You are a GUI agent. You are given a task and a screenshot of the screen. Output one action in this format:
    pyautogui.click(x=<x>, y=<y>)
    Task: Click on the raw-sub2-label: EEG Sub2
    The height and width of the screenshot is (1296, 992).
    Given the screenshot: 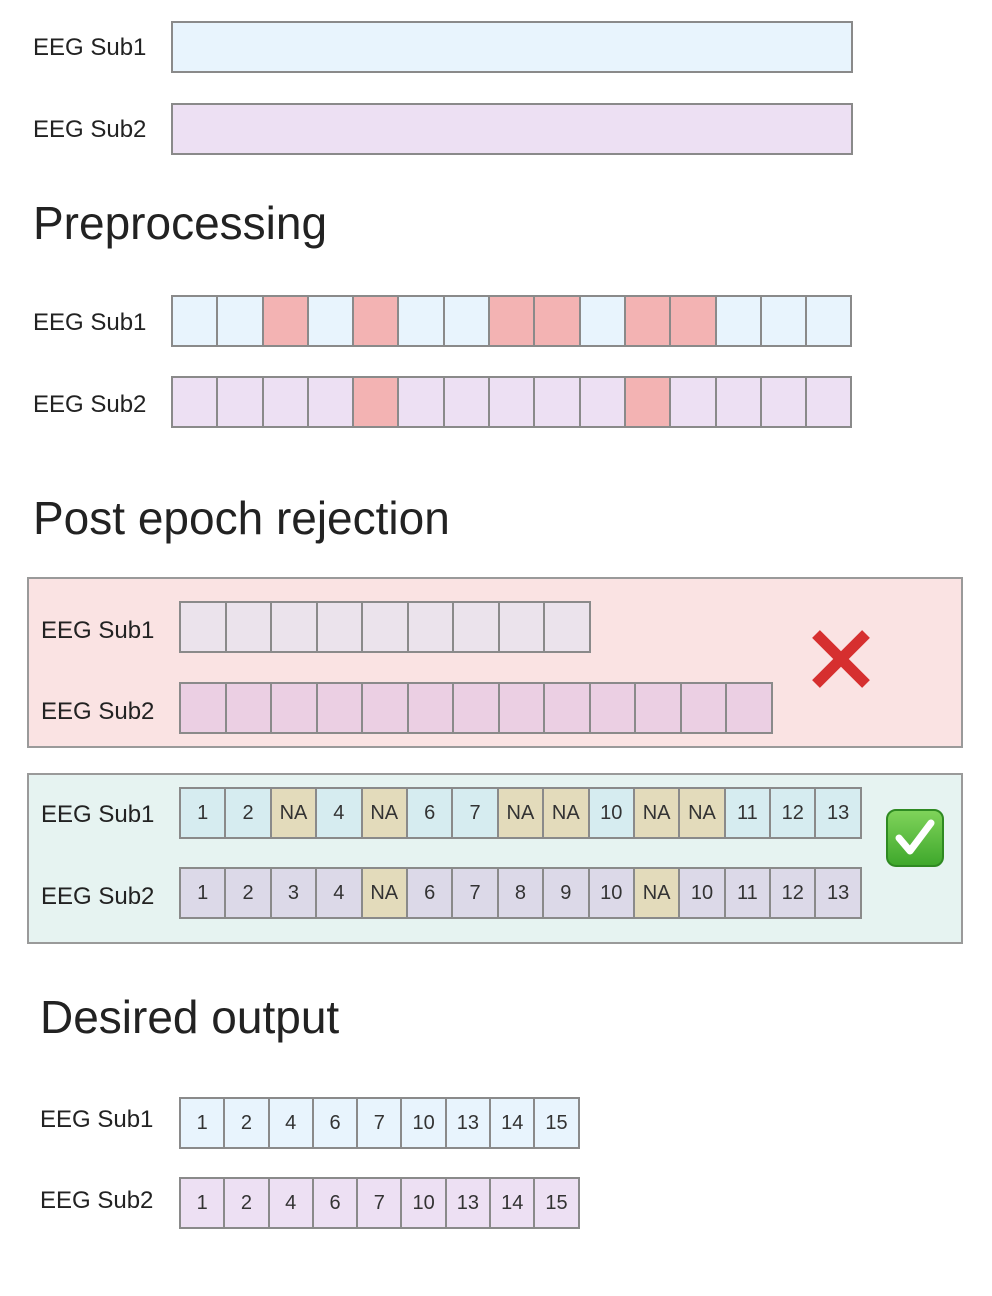 What is the action you would take?
    pyautogui.click(x=90, y=129)
    